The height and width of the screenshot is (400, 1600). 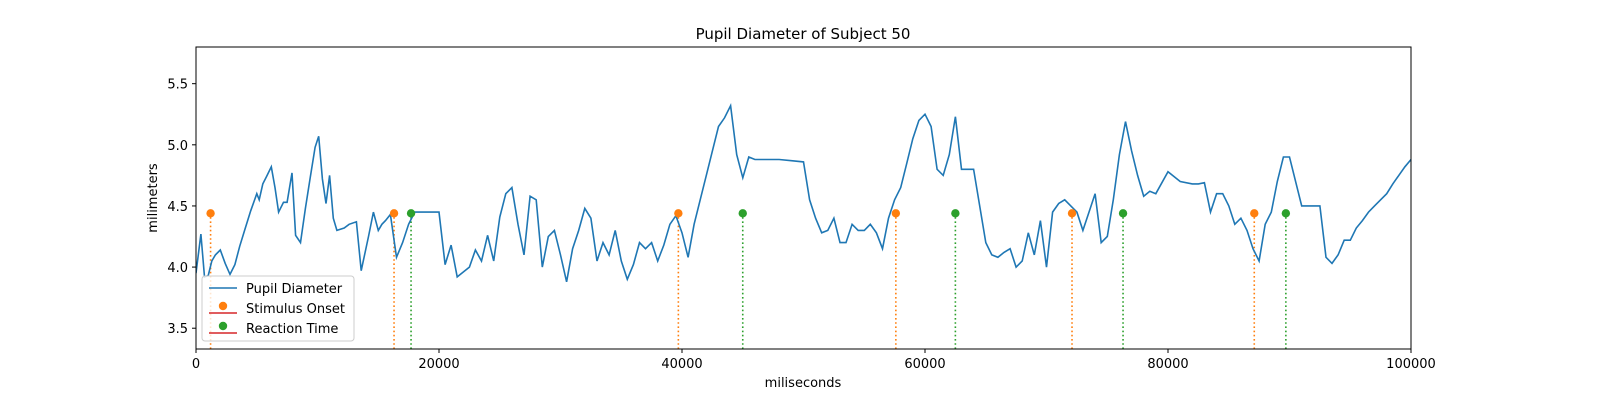 I want to click on x-axis-label: miliseconds, so click(x=803, y=383).